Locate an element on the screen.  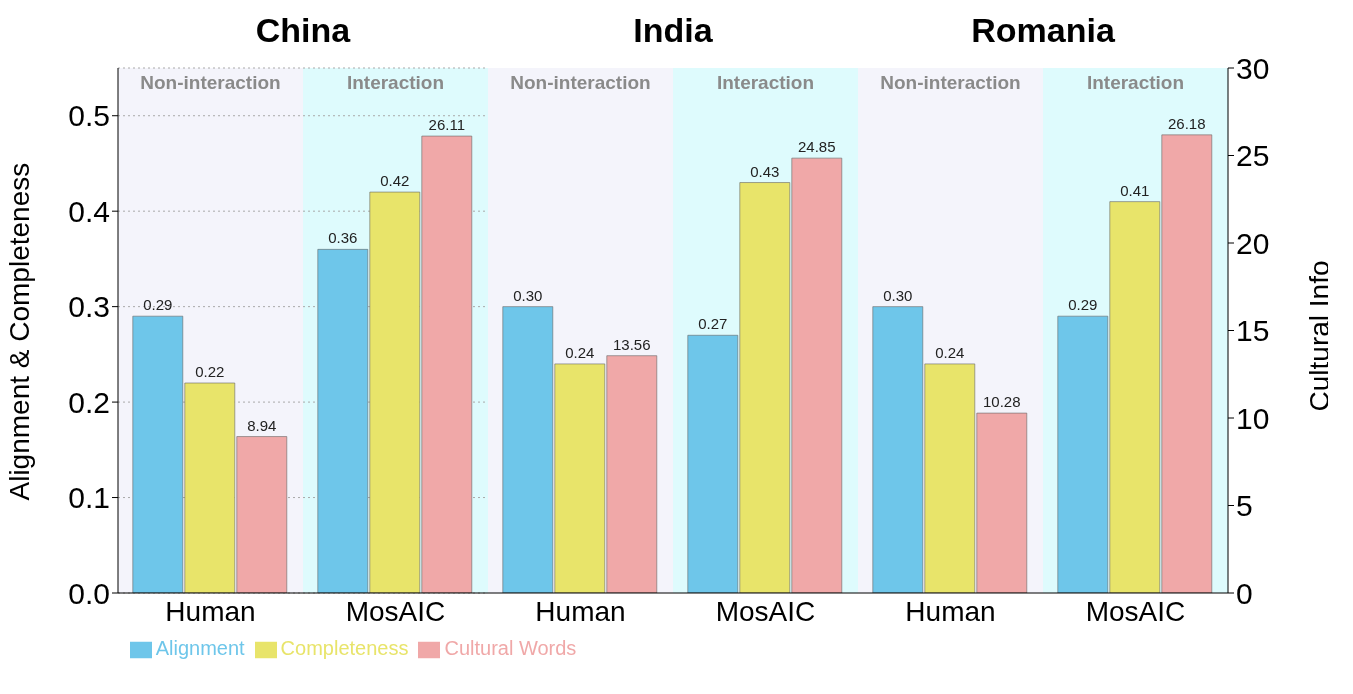
chart-title: Romania is located at coordinates (1043, 30).